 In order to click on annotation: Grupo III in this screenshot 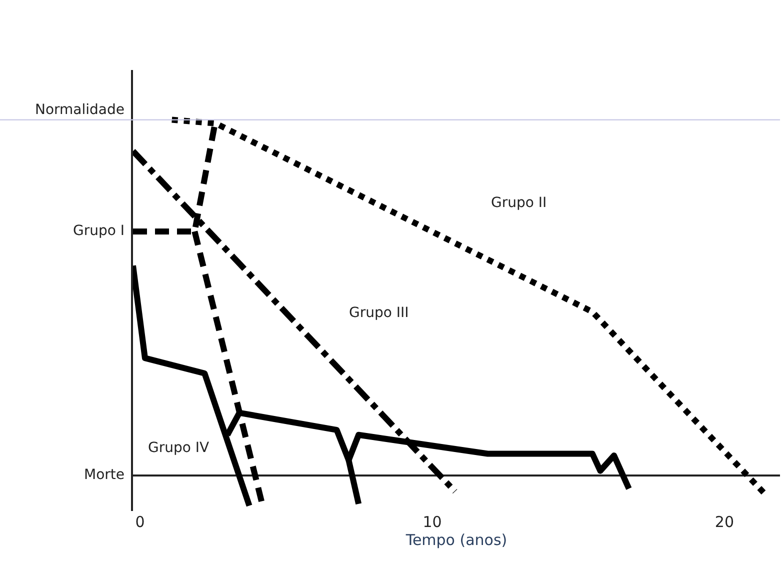, I will do `click(379, 313)`.